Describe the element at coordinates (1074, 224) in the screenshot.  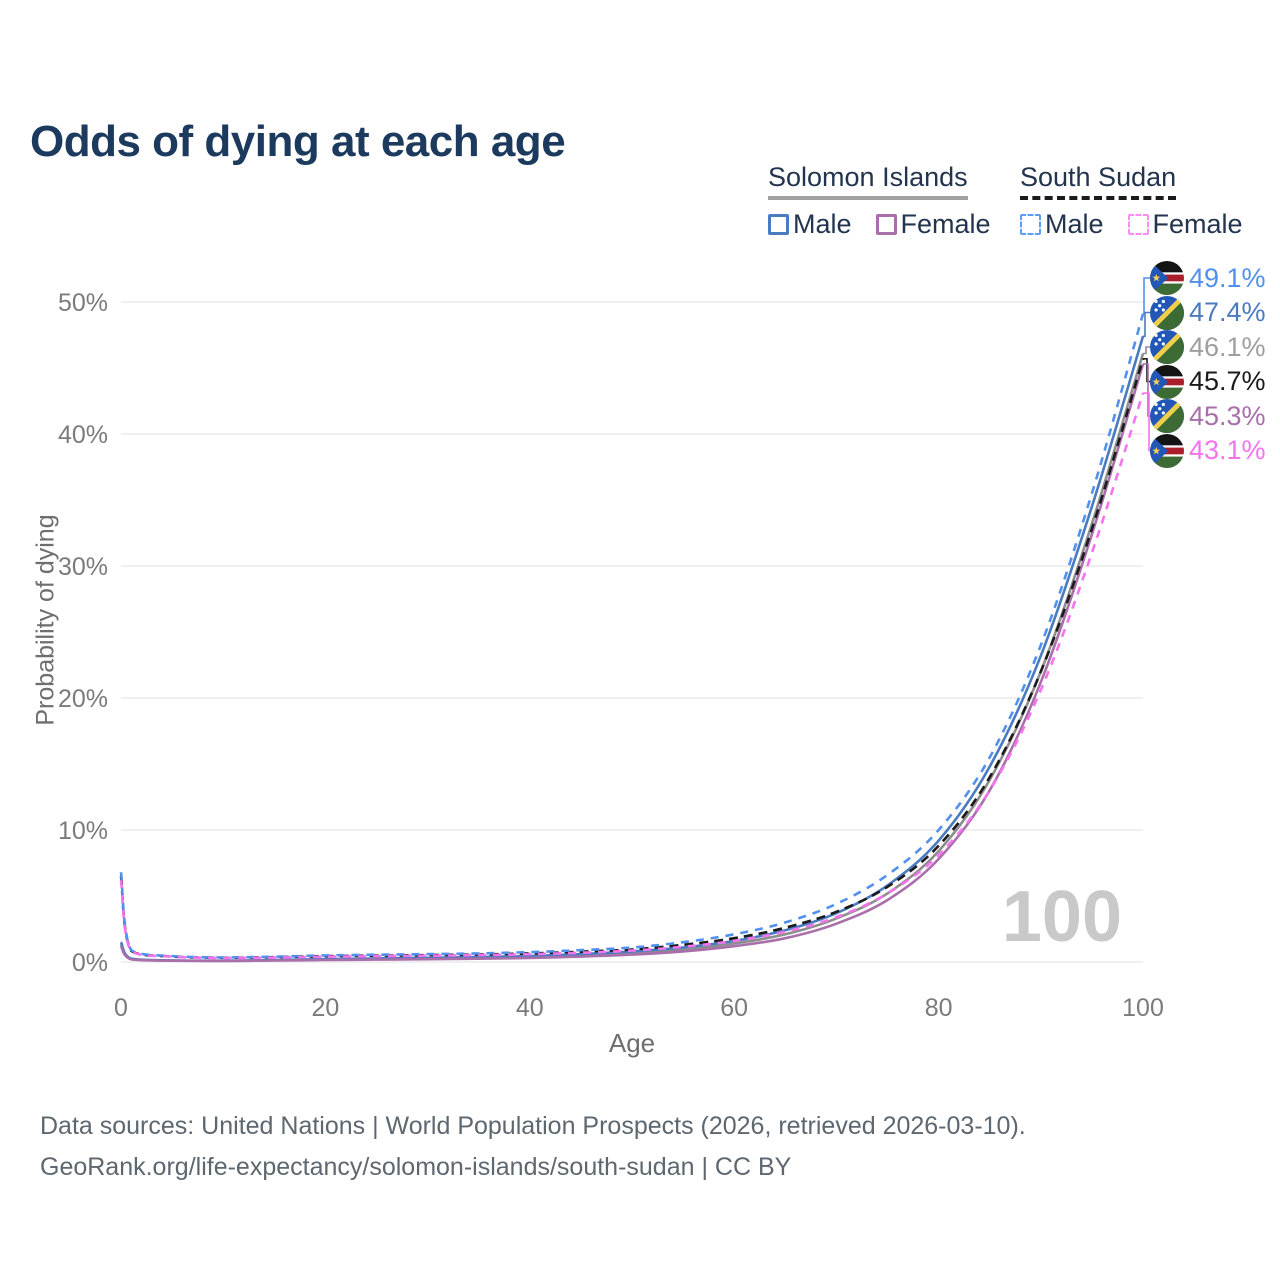
I see `legend-item-sudan-male: Male` at that location.